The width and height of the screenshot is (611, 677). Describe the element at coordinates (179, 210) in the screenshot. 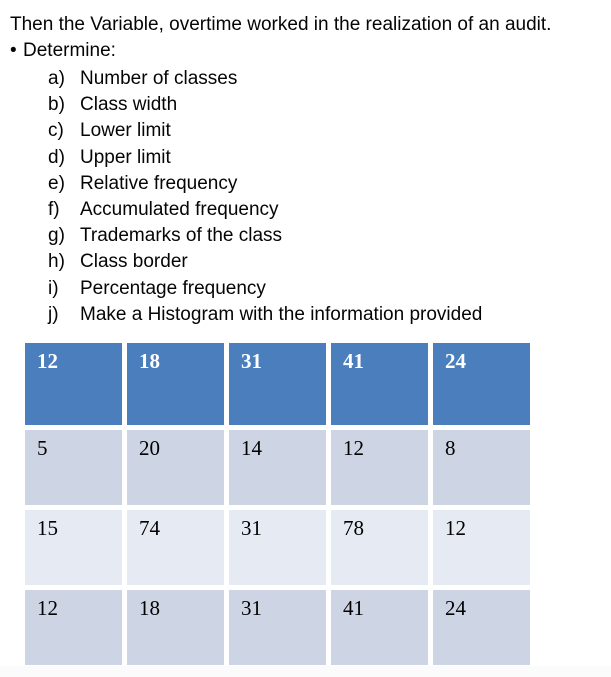

I see `list-item-text: Accumulated frequency` at that location.